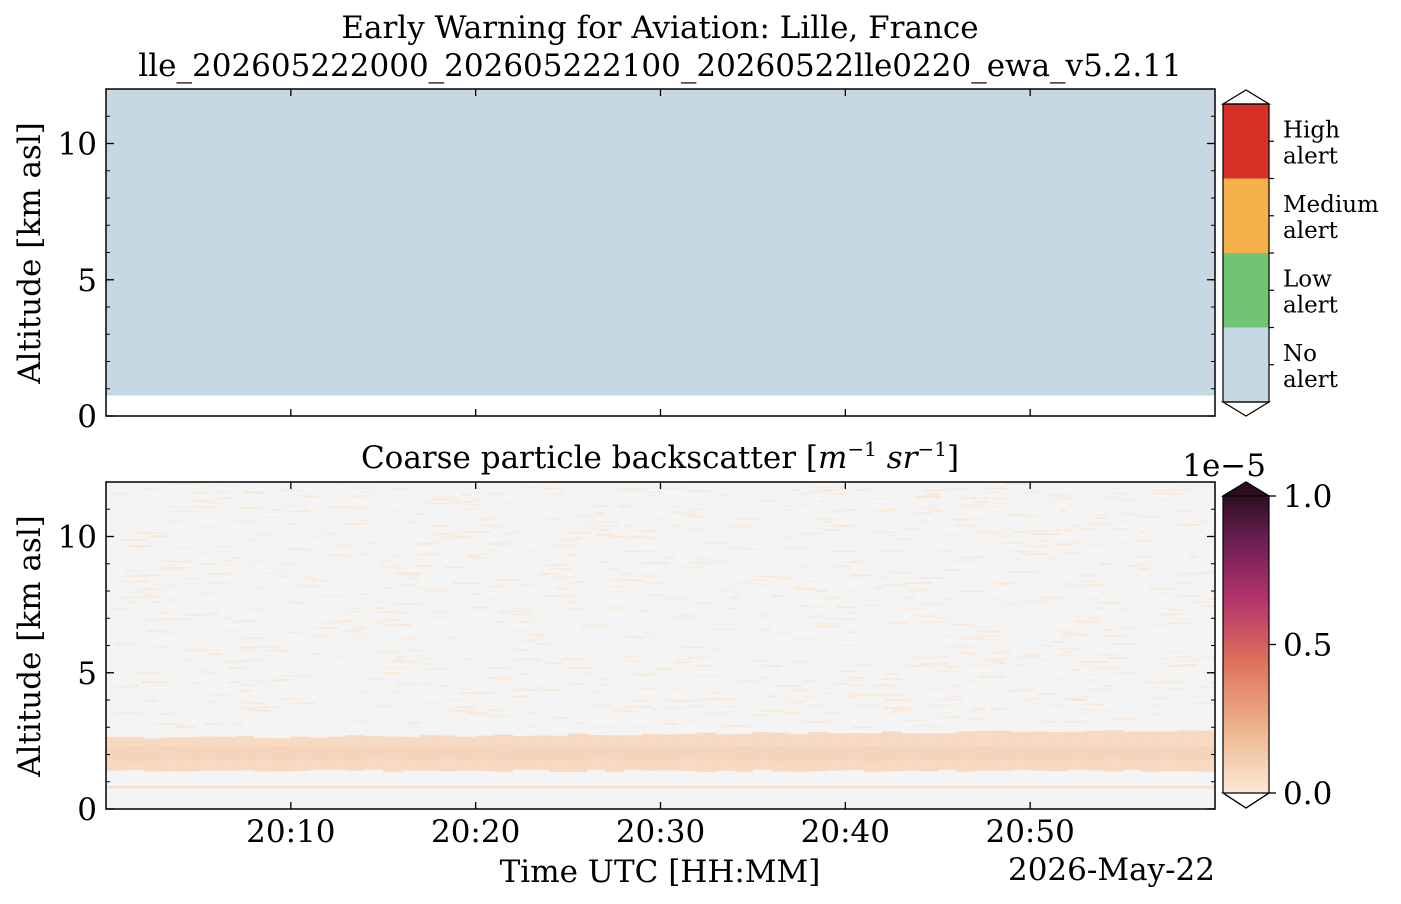  I want to click on x-tick-label: 20:50, so click(1029, 832).